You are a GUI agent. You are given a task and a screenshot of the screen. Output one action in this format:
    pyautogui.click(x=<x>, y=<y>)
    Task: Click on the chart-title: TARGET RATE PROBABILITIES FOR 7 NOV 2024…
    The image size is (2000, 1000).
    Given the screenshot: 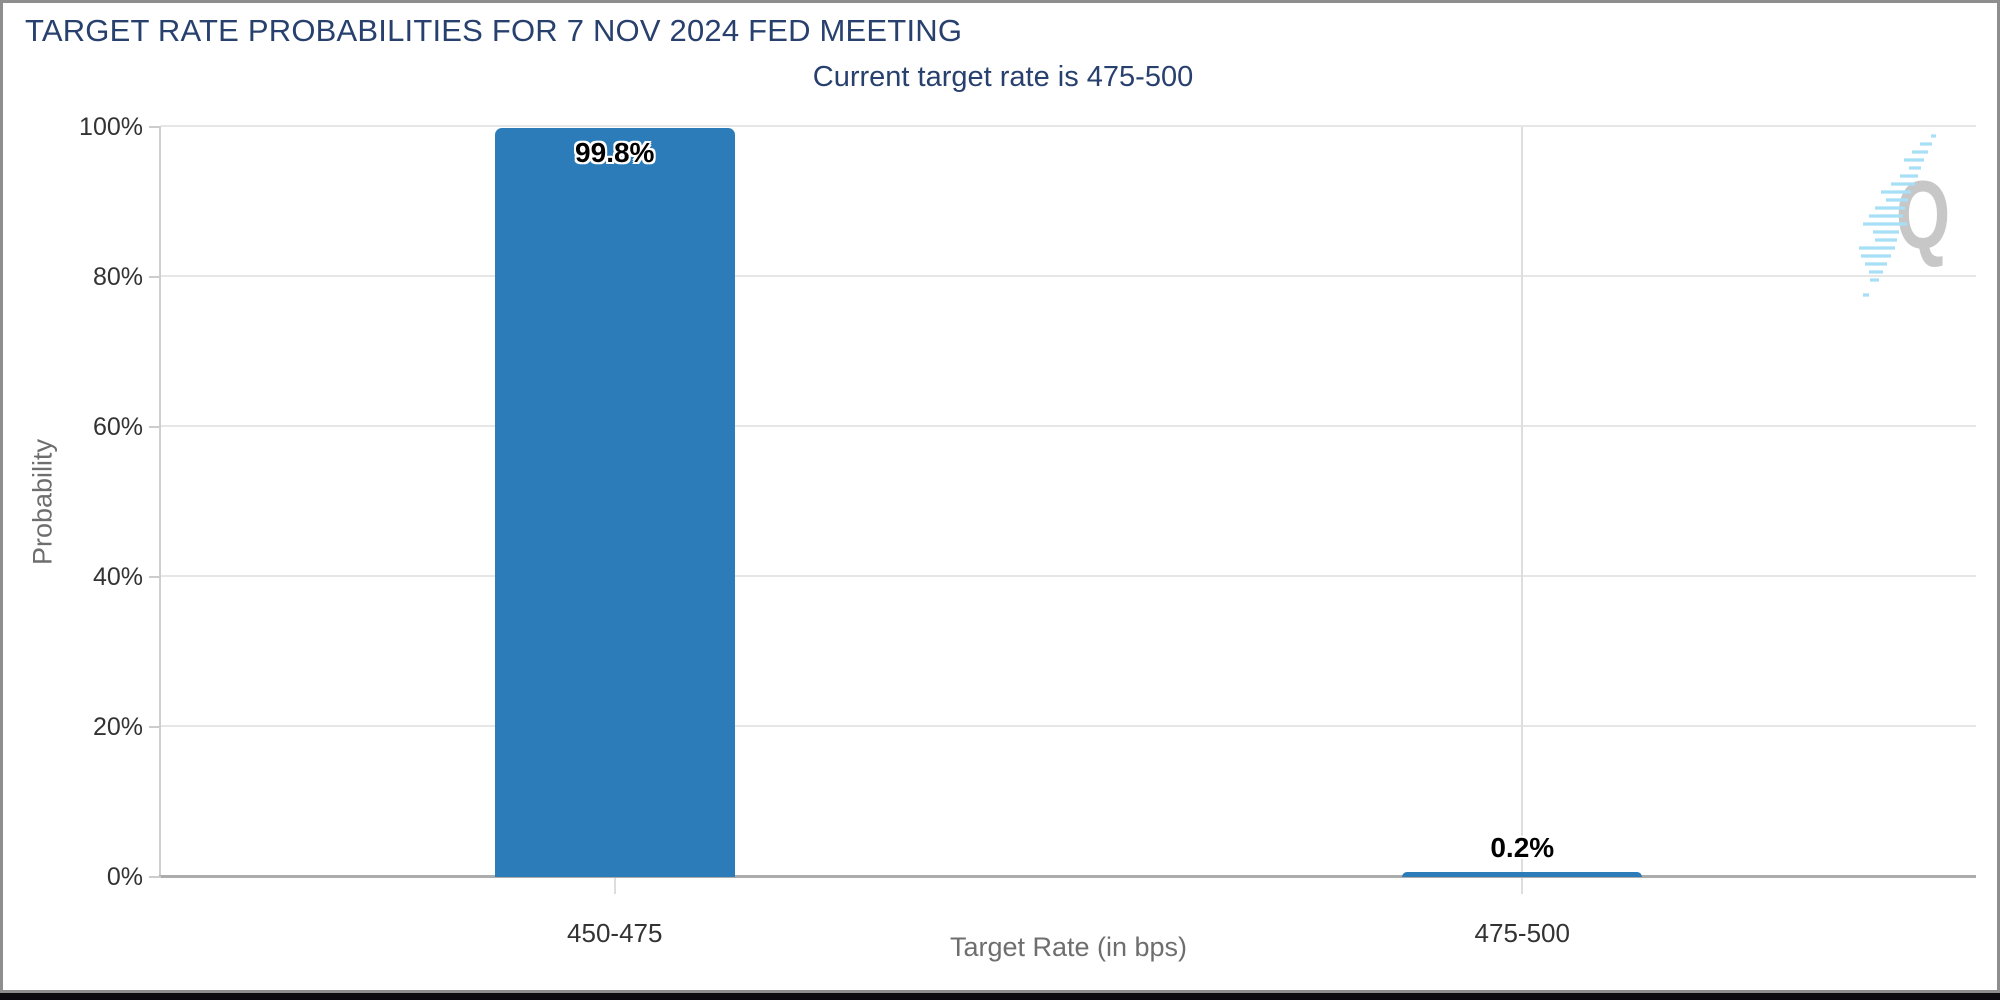 What is the action you would take?
    pyautogui.click(x=494, y=30)
    